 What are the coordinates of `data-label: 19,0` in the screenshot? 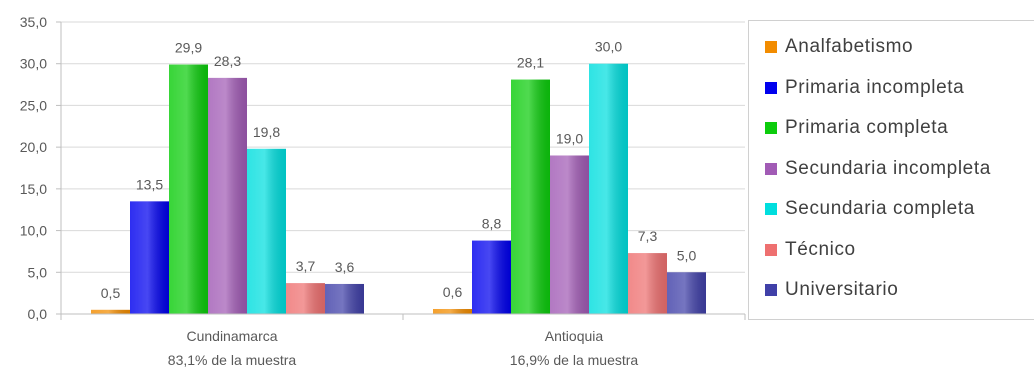 It's located at (569, 138).